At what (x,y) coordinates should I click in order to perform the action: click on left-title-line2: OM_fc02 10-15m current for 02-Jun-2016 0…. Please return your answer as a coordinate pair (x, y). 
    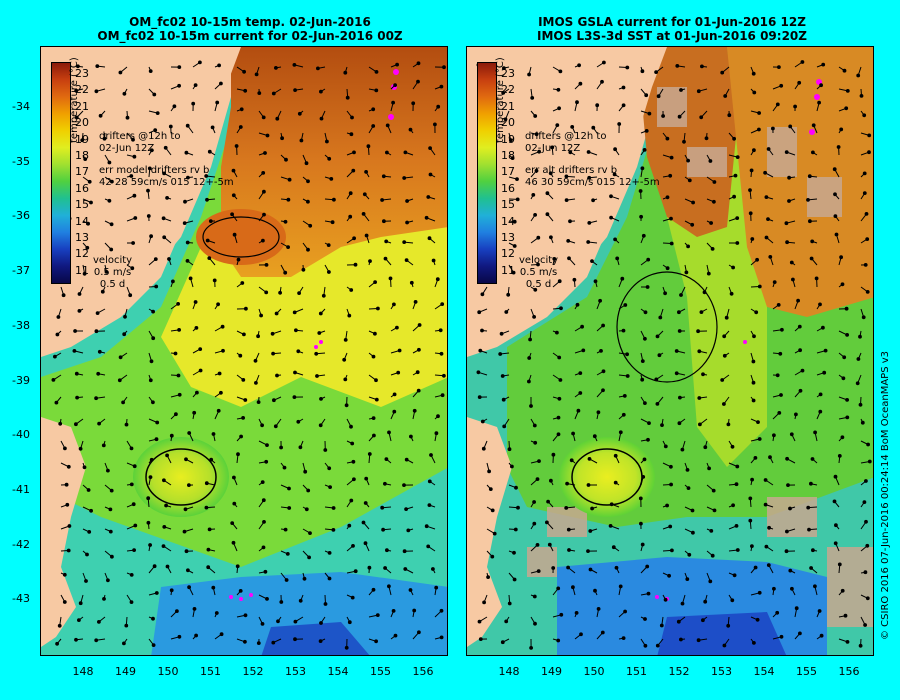
    Looking at the image, I should click on (250, 36).